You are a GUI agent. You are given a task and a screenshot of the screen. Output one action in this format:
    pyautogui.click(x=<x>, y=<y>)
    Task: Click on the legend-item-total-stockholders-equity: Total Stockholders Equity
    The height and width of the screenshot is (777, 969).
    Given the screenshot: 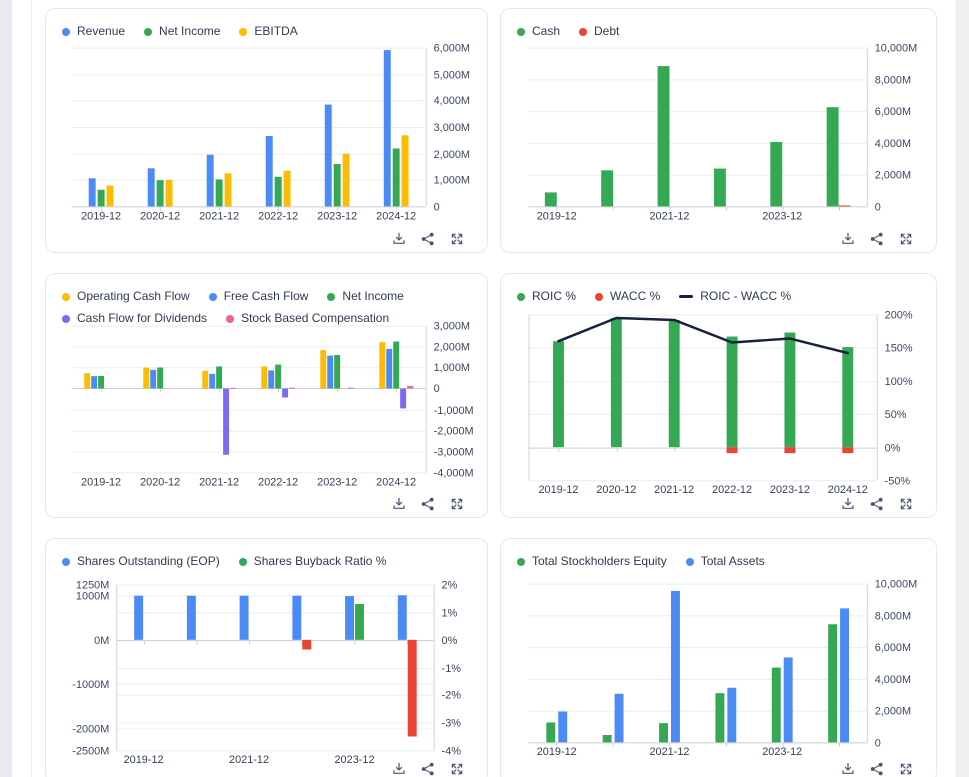 What is the action you would take?
    pyautogui.click(x=592, y=561)
    